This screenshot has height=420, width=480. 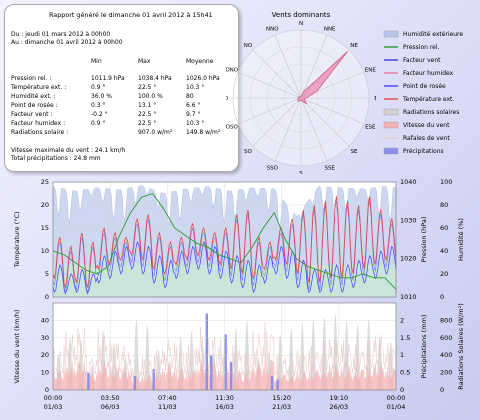 I want to click on ytick-humidity: 60, so click(x=444, y=228).